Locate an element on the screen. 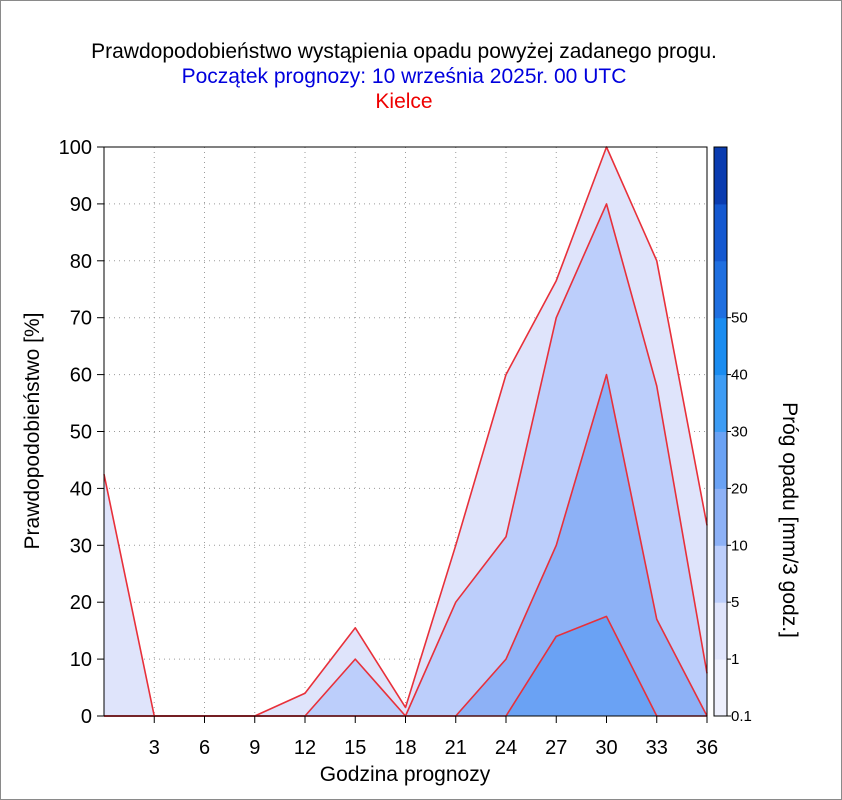  colorbar-tick-label: 1 is located at coordinates (735, 659).